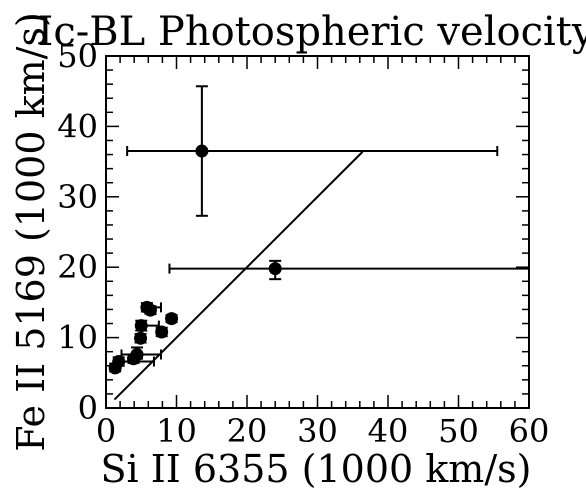 The image size is (586, 502). I want to click on chart-title: Ic-BL Photospheric velocity, so click(312, 32).